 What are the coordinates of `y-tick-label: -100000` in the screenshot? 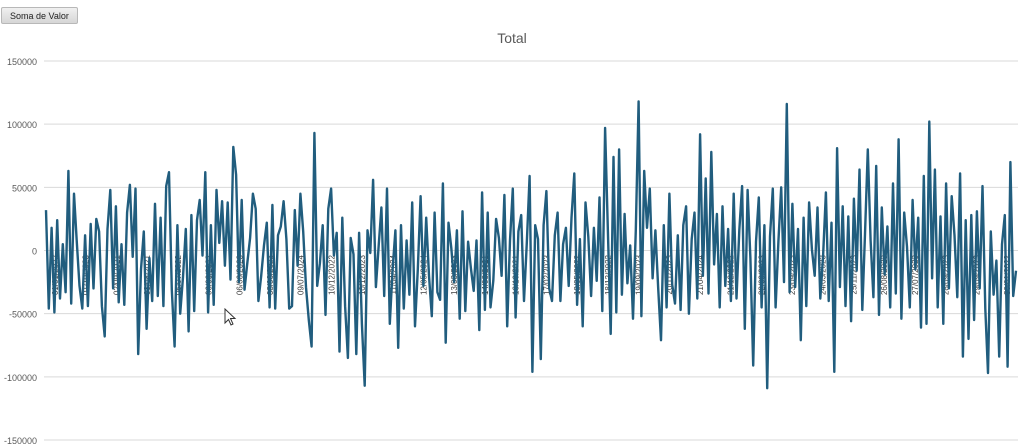 It's located at (20, 378).